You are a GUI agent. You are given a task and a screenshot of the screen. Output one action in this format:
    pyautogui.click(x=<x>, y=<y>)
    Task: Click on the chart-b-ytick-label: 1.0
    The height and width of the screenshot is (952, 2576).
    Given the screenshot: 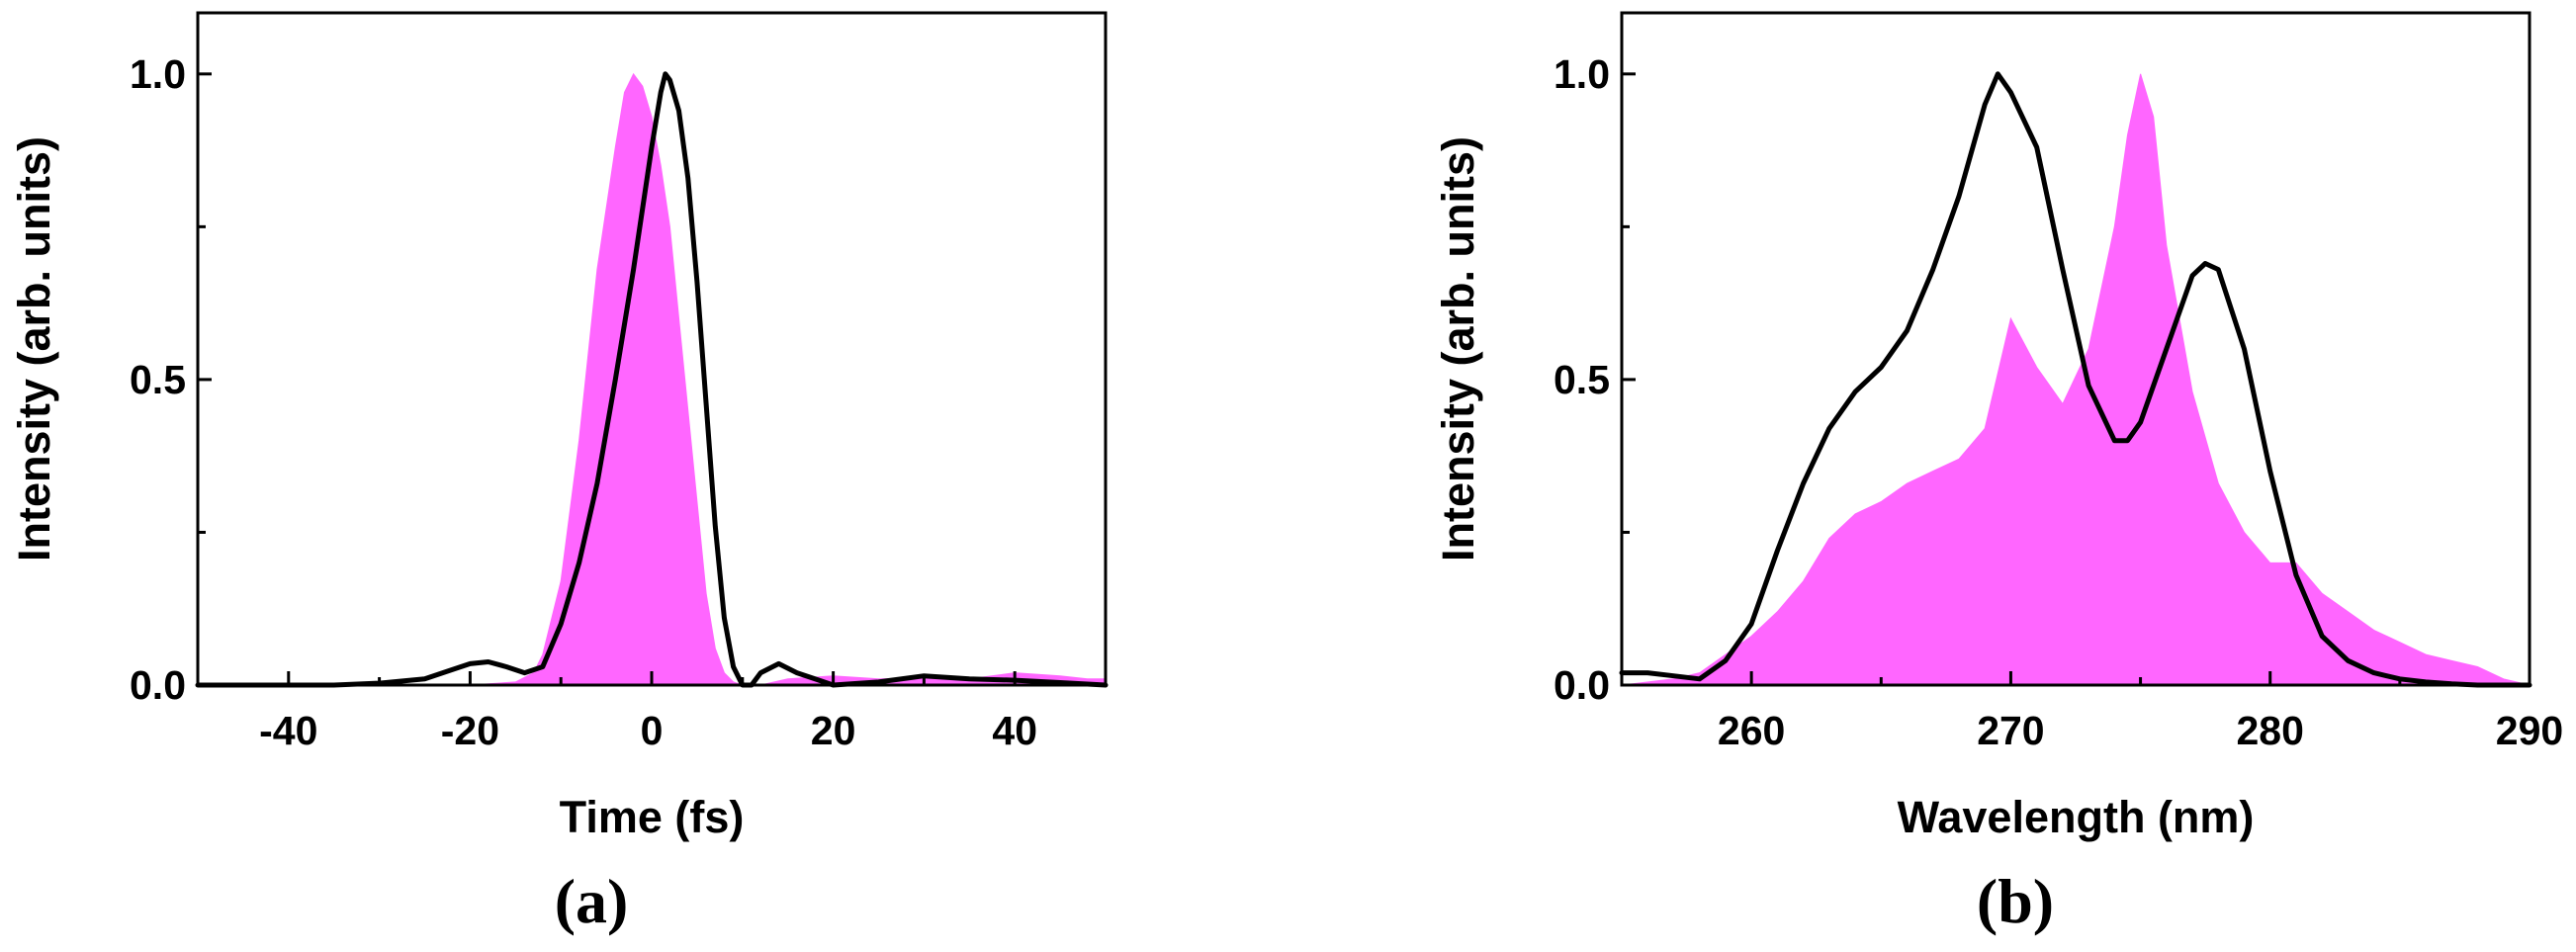 What is the action you would take?
    pyautogui.click(x=1582, y=74)
    